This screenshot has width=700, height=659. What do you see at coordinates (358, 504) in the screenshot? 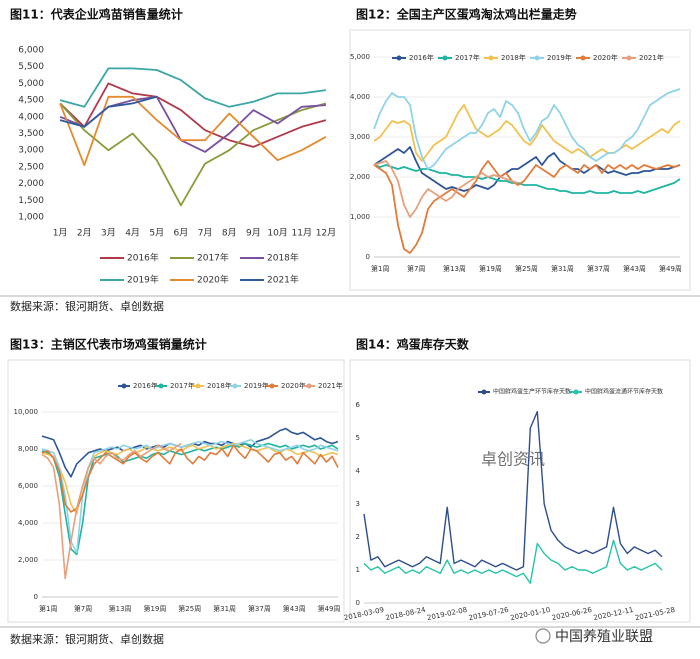
I see `y-tick-label: 3` at bounding box center [358, 504].